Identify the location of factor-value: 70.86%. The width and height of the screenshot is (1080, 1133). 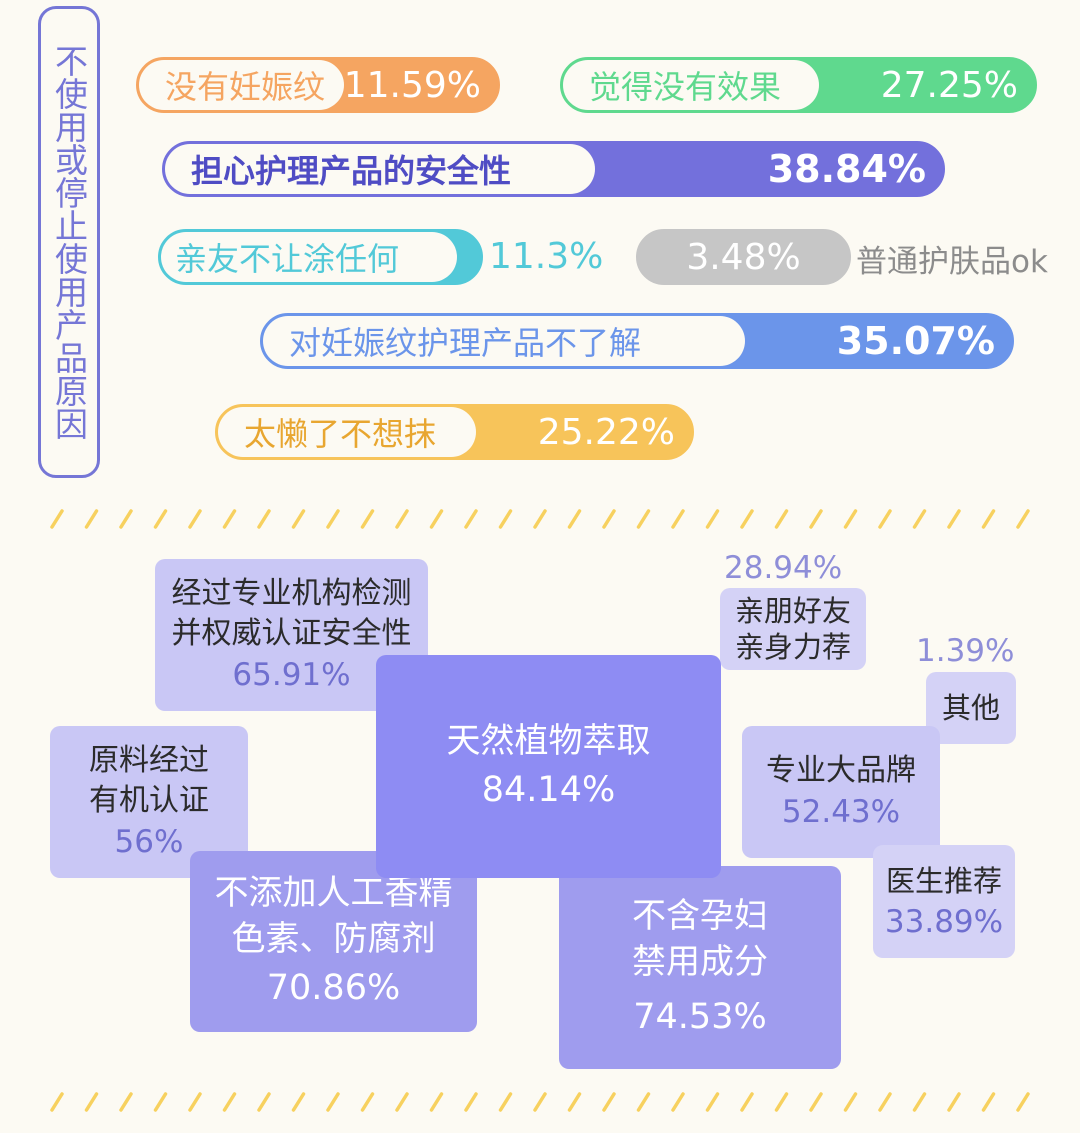
(333, 987).